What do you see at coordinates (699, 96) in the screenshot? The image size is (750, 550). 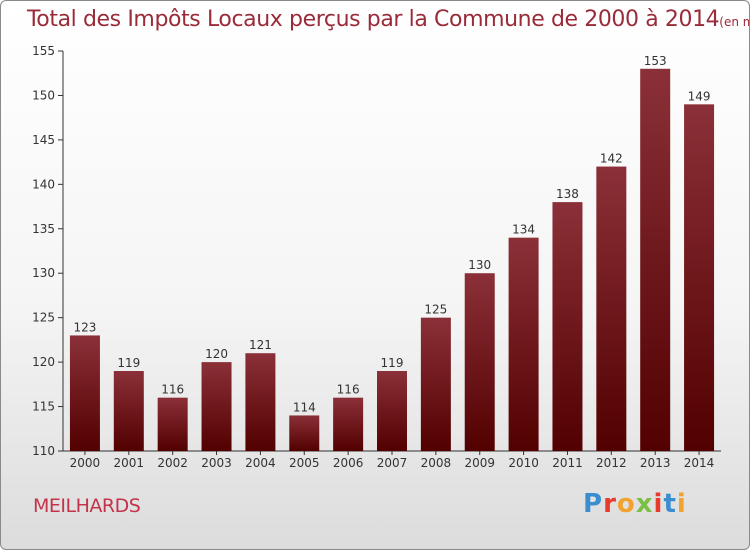 I see `value-label: 149` at bounding box center [699, 96].